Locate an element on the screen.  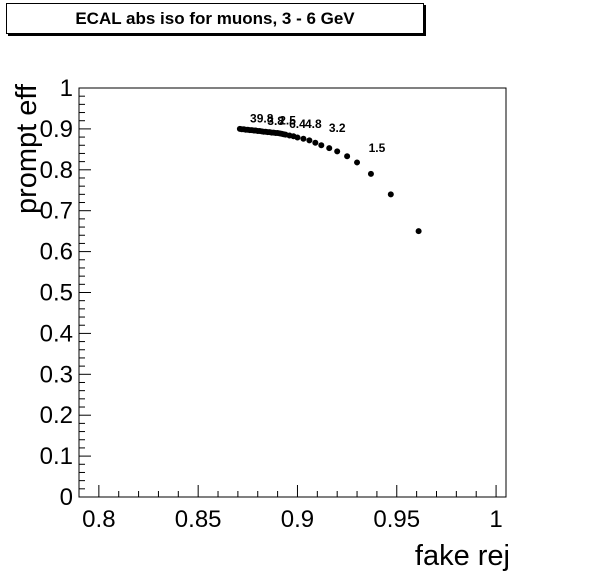
y-axis: 0 0.1 0.2 0.3 0.4 0.5 0.6 0.7 0.8 0.9 1 is located at coordinates (65, 293).